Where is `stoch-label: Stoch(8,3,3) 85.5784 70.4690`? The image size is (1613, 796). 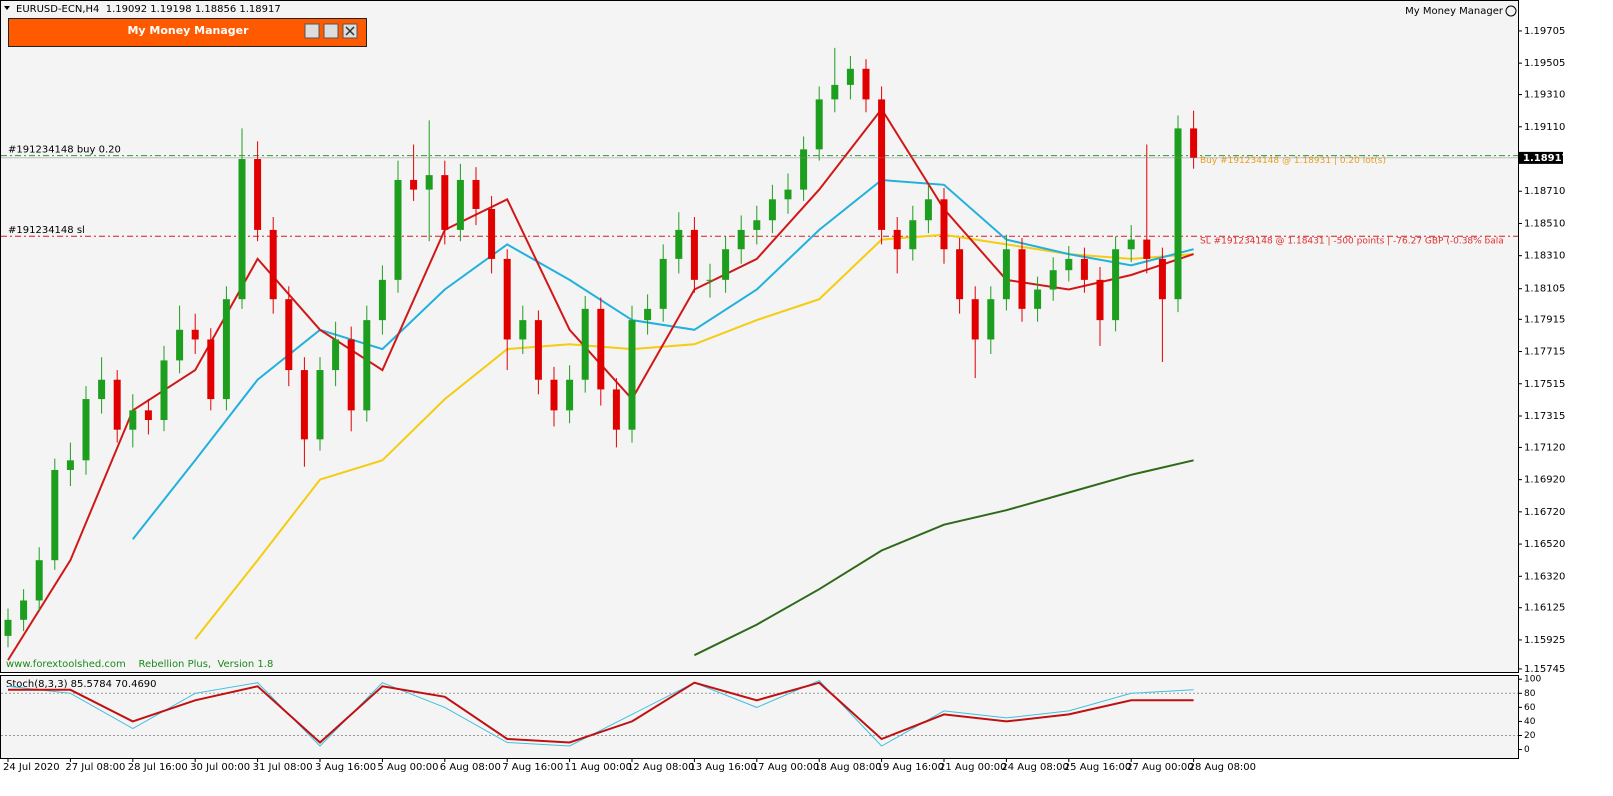 stoch-label: Stoch(8,3,3) 85.5784 70.4690 is located at coordinates (81, 684).